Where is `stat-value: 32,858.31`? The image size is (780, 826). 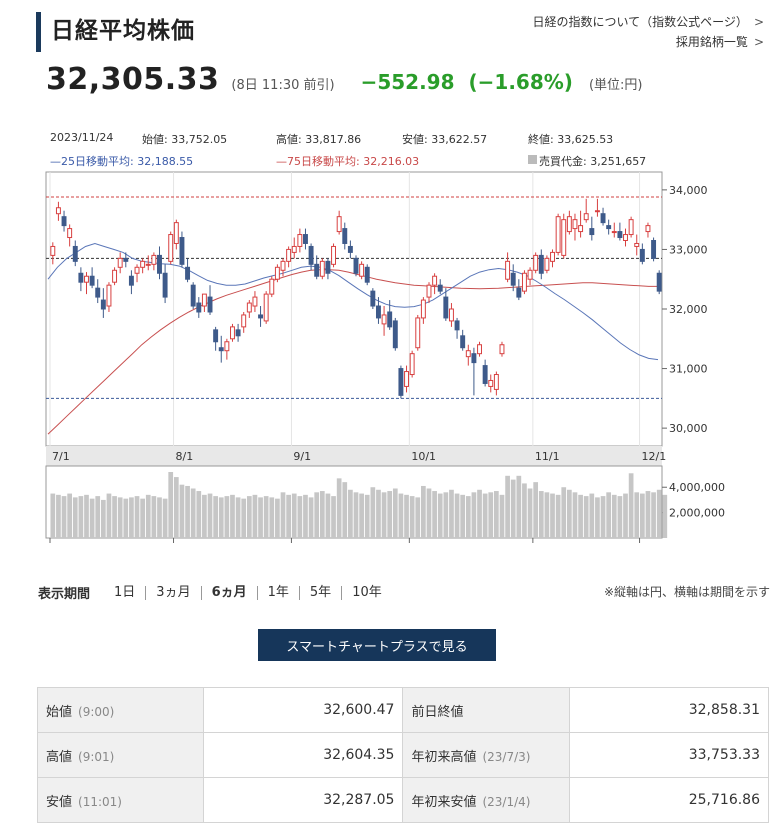 stat-value: 32,858.31 is located at coordinates (669, 710).